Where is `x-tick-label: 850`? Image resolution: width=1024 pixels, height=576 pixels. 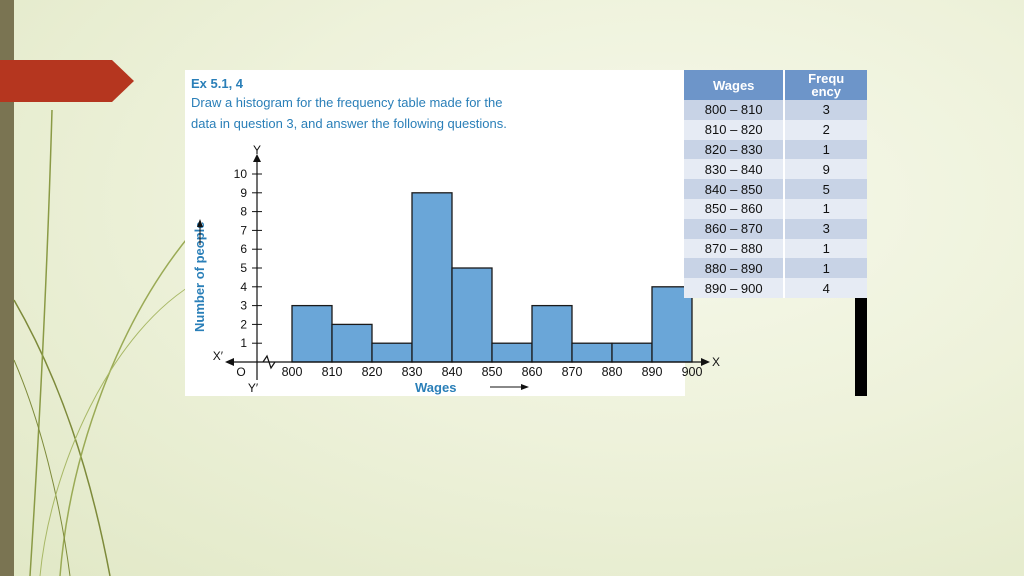
x-tick-label: 850 is located at coordinates (492, 372).